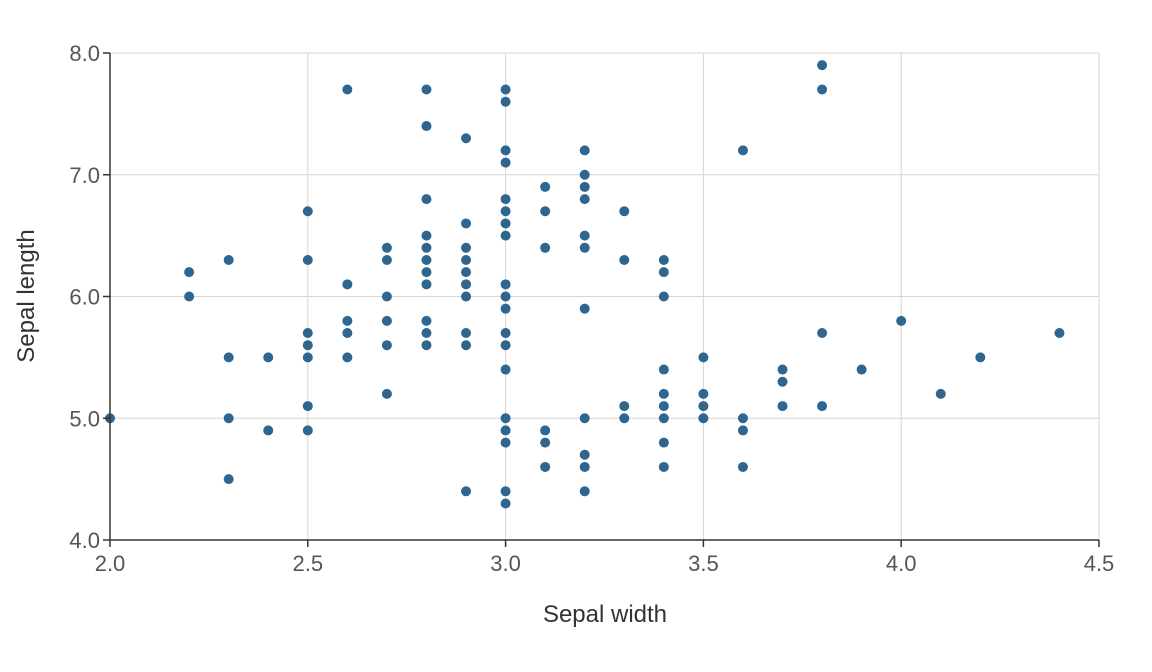 The height and width of the screenshot is (672, 1152). What do you see at coordinates (84, 297) in the screenshot?
I see `y-tick-label: 6.0` at bounding box center [84, 297].